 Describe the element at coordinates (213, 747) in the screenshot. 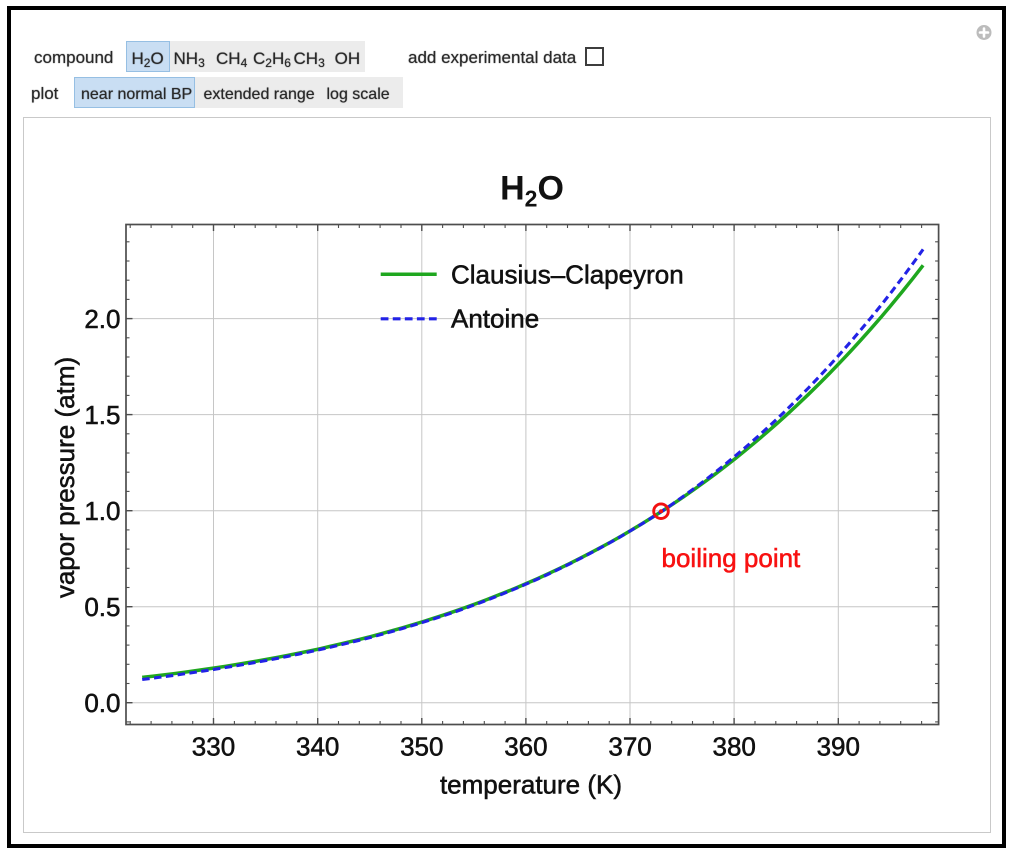

I see `svg-text: 330` at that location.